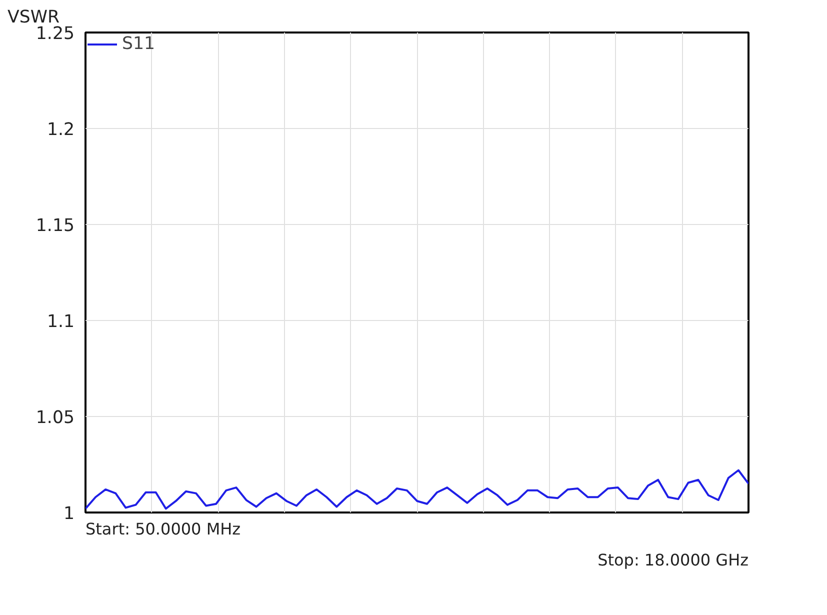 The width and height of the screenshot is (827, 615). Describe the element at coordinates (163, 529) in the screenshot. I see `text: Start: 50.0000 MHz` at that location.